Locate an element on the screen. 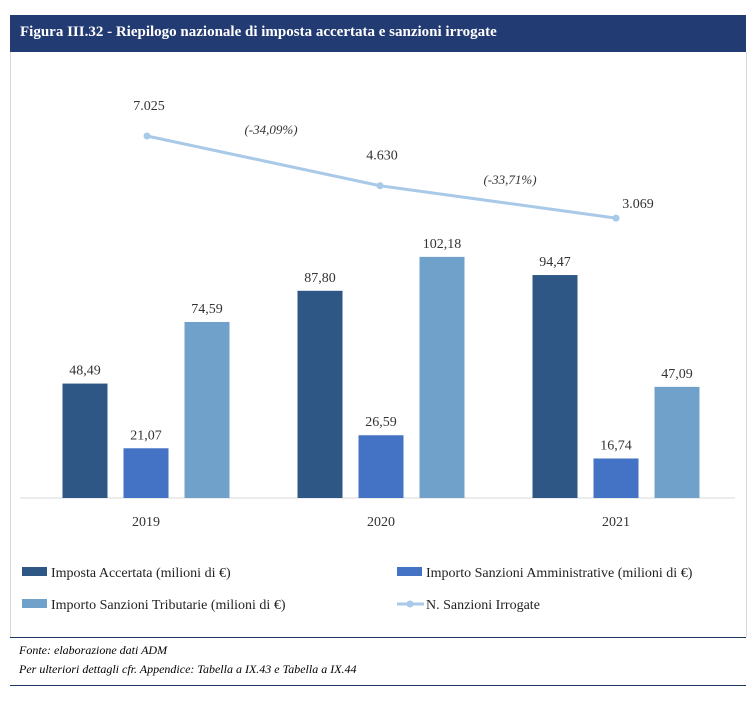  source-rule-top is located at coordinates (378, 637).